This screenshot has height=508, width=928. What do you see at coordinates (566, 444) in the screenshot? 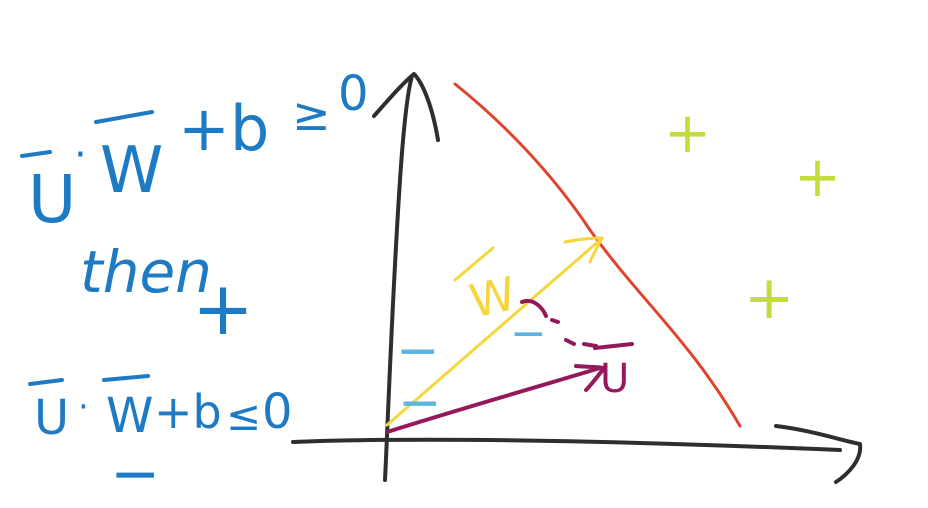
I see `x-axis` at bounding box center [566, 444].